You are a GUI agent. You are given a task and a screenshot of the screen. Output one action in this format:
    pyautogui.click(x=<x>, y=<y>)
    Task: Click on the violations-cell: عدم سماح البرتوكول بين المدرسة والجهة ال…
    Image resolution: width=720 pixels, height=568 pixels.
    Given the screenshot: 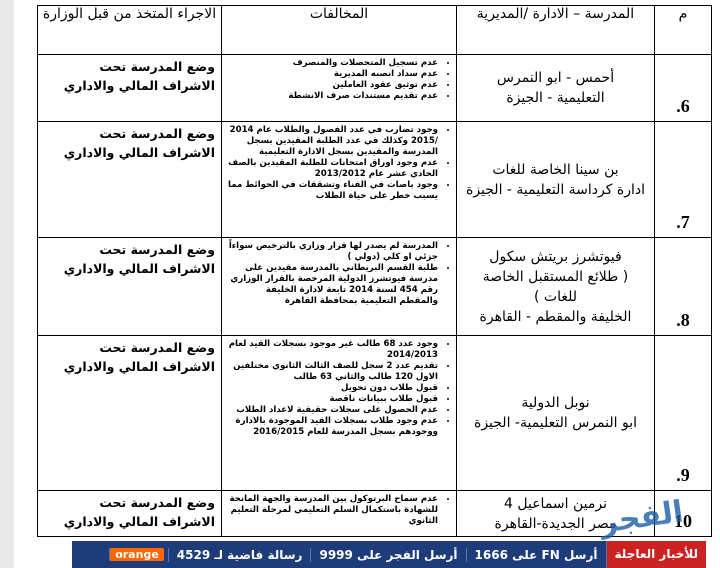 What is the action you would take?
    pyautogui.click(x=339, y=513)
    